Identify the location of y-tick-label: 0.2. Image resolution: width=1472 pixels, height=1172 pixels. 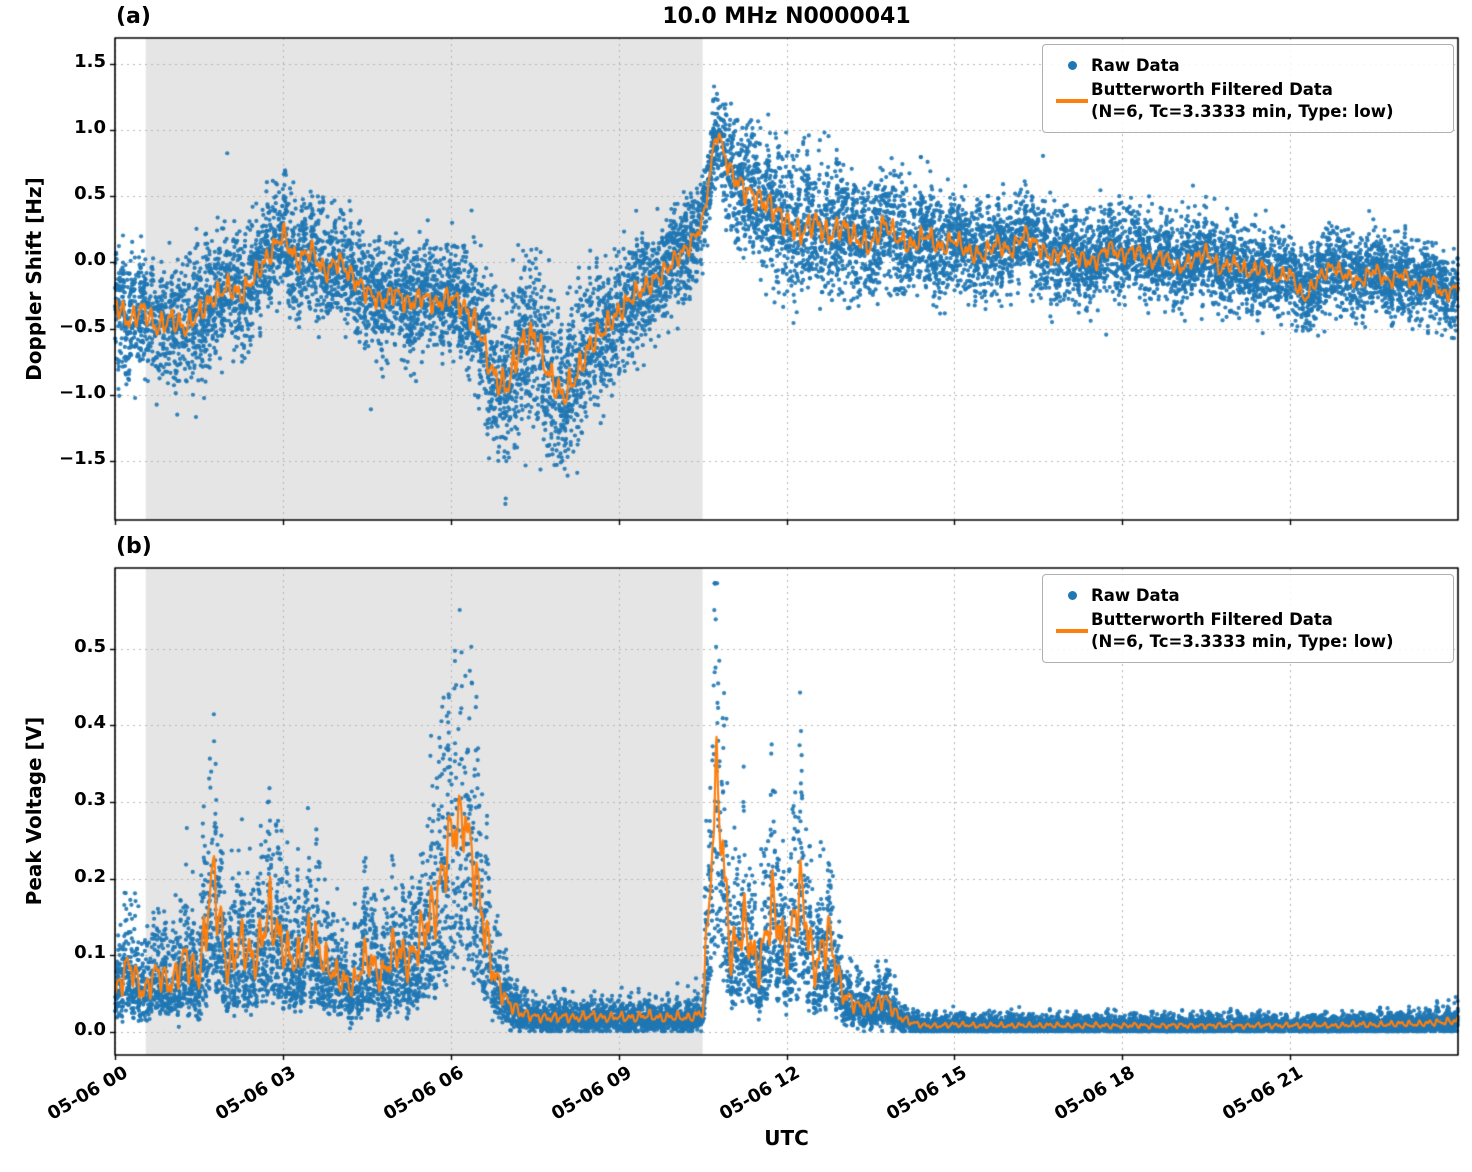
(90, 876).